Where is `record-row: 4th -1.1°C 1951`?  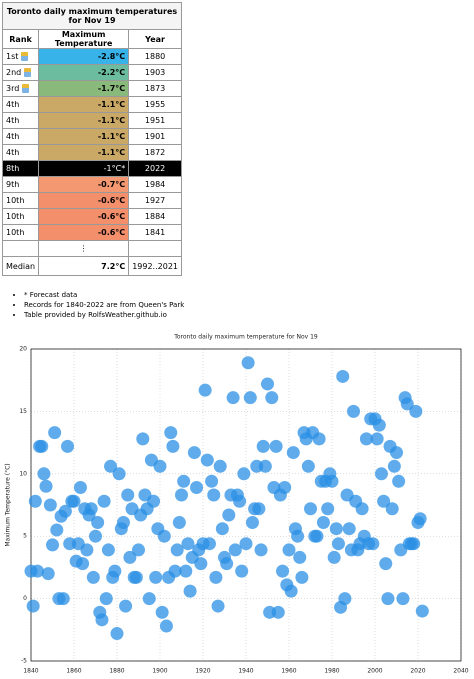
record-row: 4th -1.1°C 1951 is located at coordinates (91, 120).